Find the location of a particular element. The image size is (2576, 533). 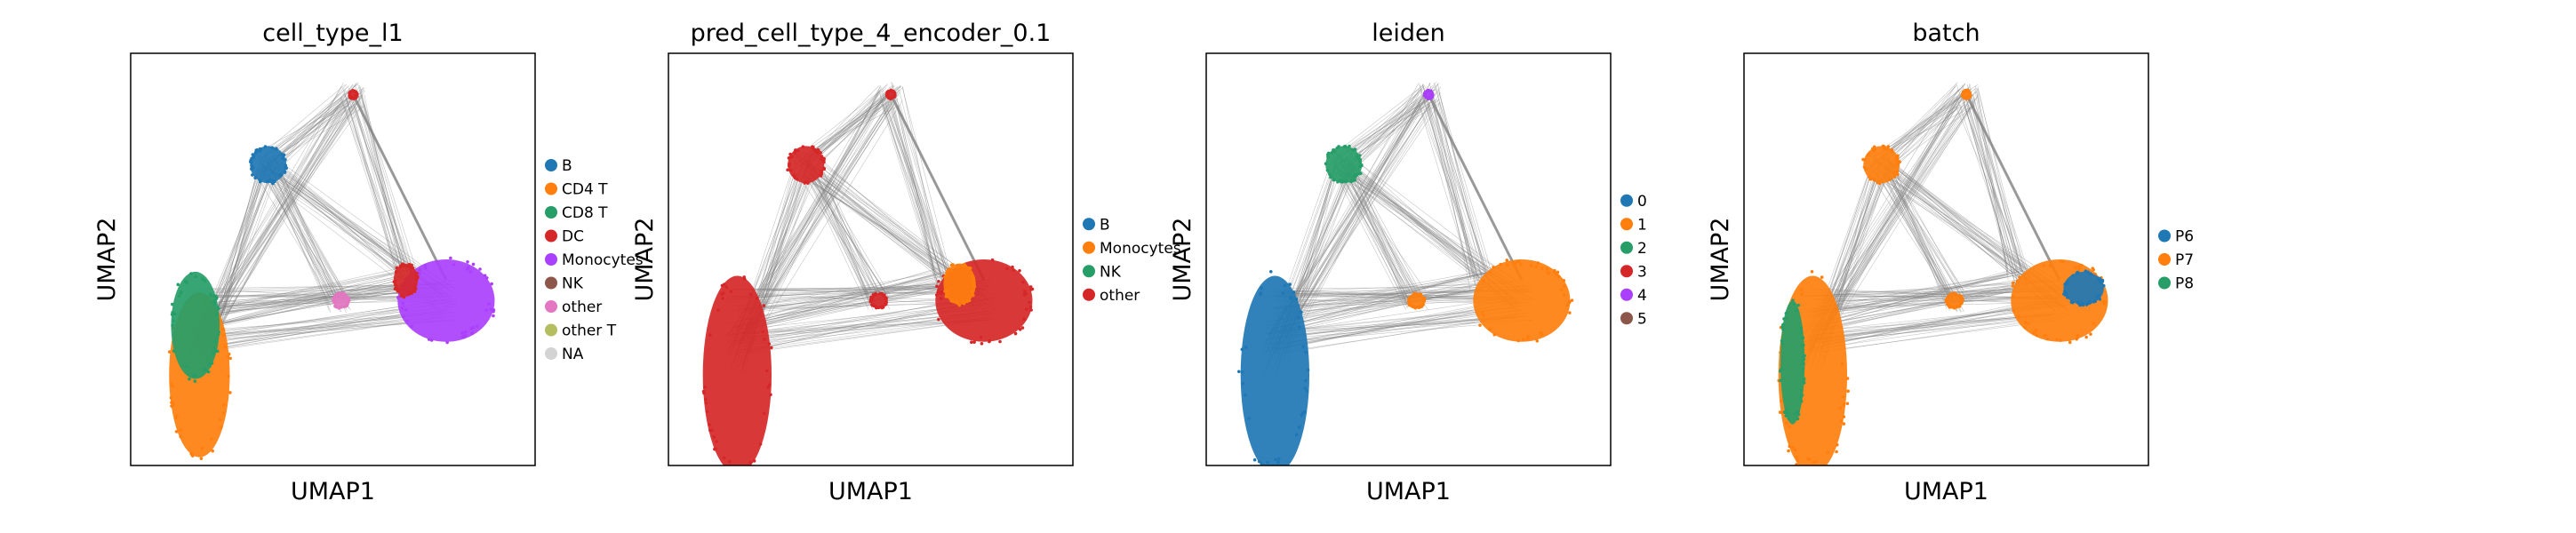

legend-label: 2 is located at coordinates (1642, 249).